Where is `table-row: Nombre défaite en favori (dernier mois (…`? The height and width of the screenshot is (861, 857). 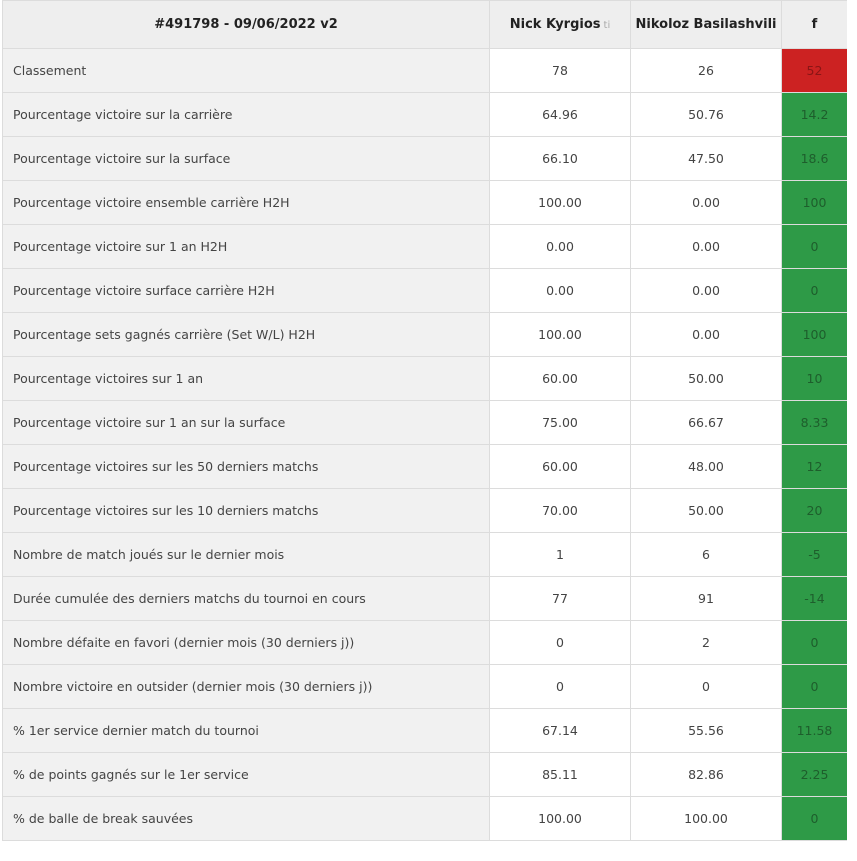 table-row: Nombre défaite en favori (dernier mois (… is located at coordinates (425, 642).